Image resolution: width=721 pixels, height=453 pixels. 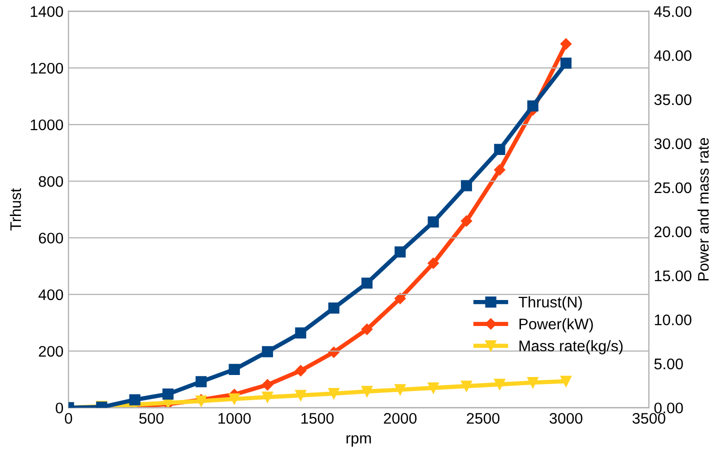 I want to click on y-axis-title: Trhust, so click(x=16, y=209).